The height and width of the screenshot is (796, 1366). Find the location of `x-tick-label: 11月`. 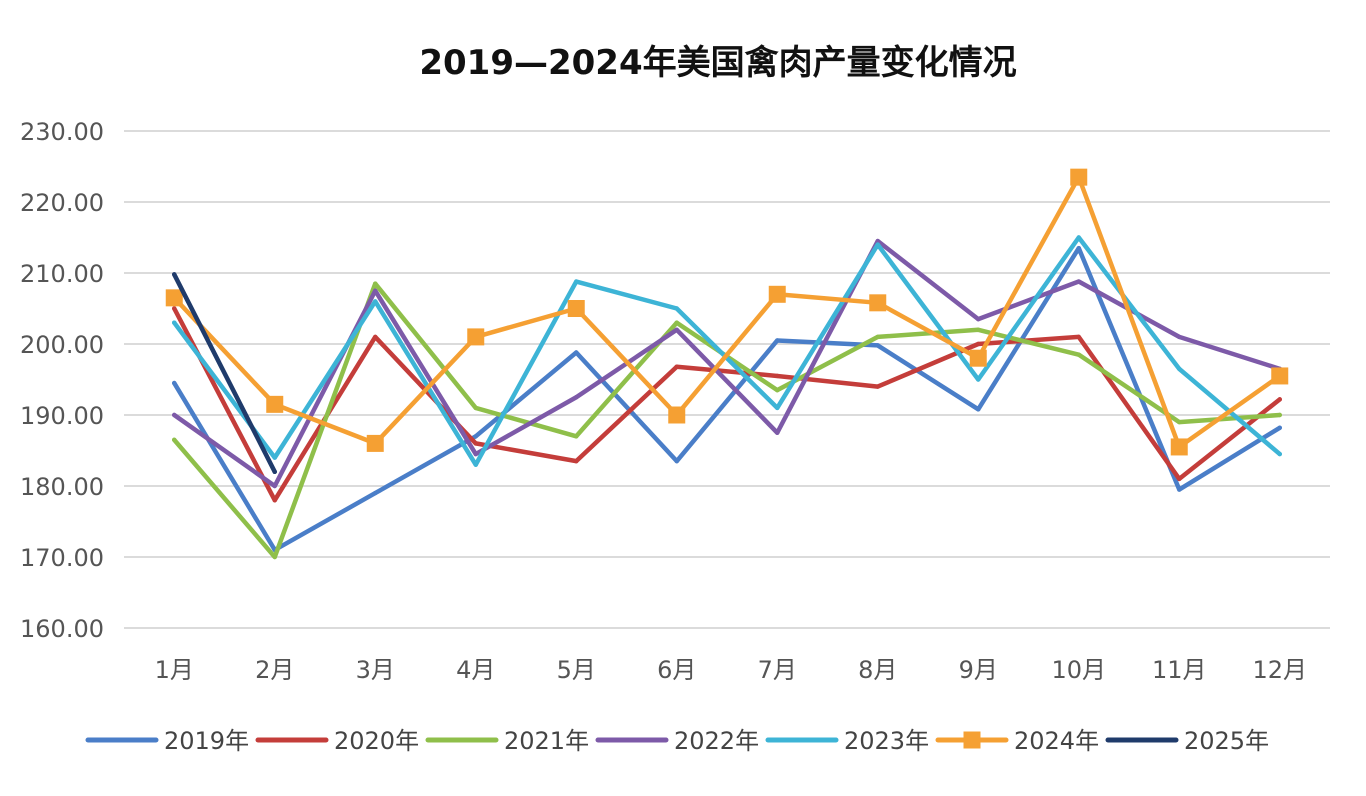

x-tick-label: 11月 is located at coordinates (1179, 670).